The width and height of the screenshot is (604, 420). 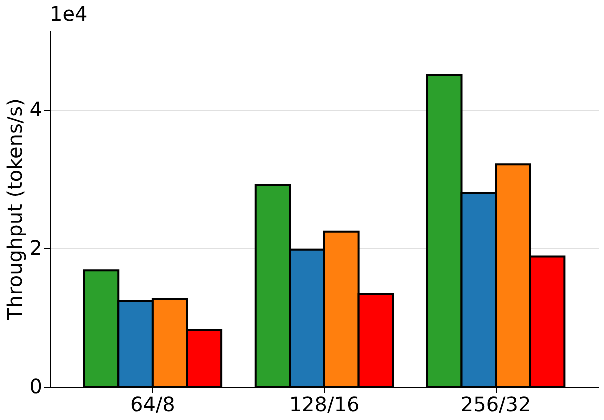 What do you see at coordinates (36, 248) in the screenshot?
I see `y-tick-label: 2` at bounding box center [36, 248].